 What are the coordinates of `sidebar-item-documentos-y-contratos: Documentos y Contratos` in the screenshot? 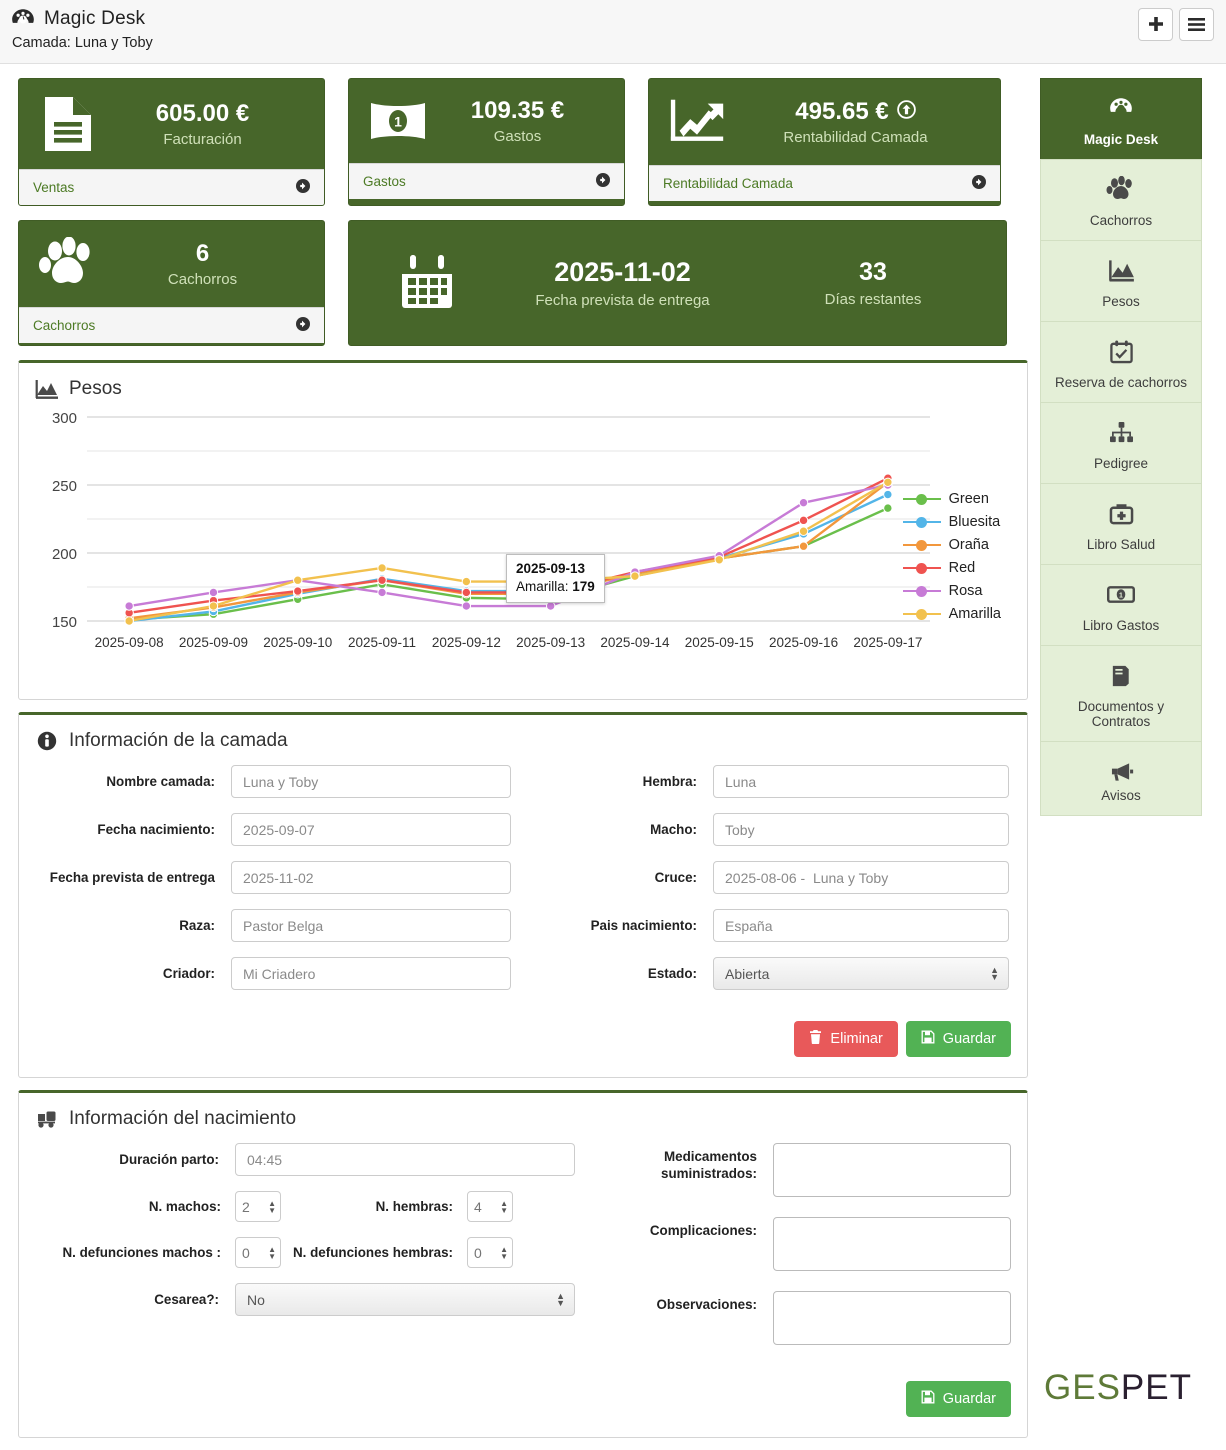 It's located at (1121, 693).